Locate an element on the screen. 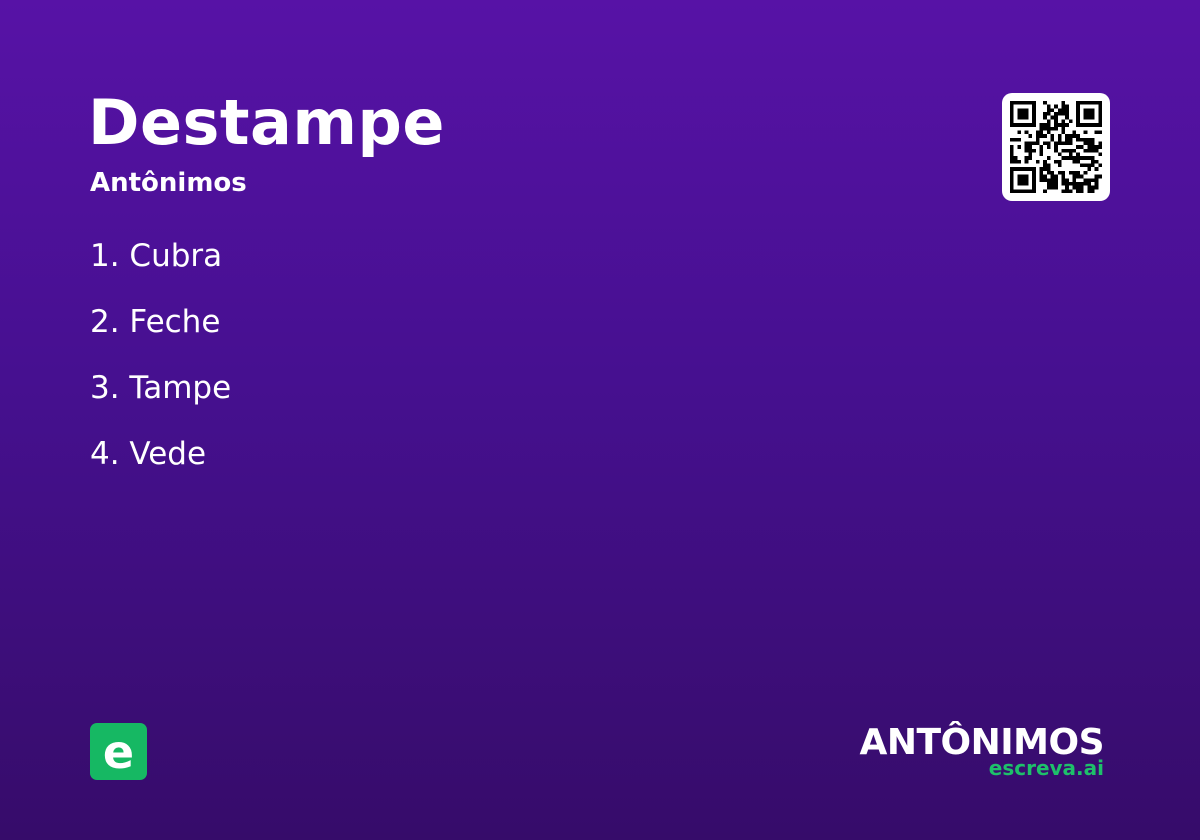  logo-letter: e is located at coordinates (118, 751).